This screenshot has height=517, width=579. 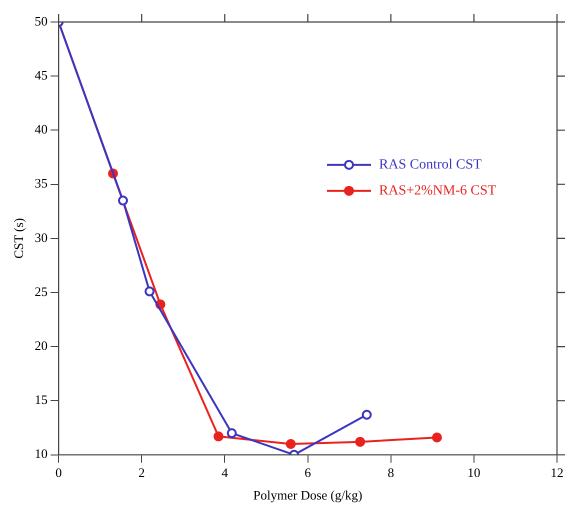 What do you see at coordinates (438, 190) in the screenshot?
I see `legend-label: RAS+2%NM-6 CST` at bounding box center [438, 190].